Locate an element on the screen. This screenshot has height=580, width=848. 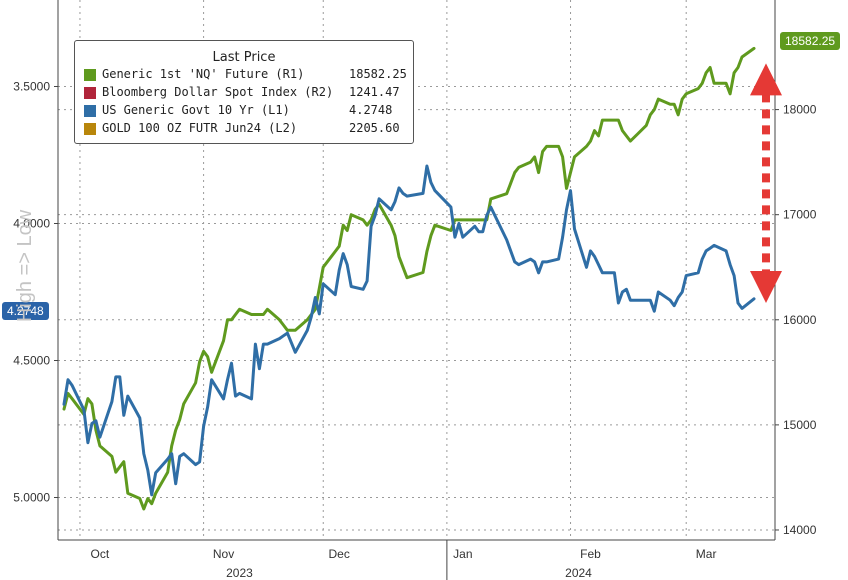
left-axis-side-label: High => Low is located at coordinates (25, 266).